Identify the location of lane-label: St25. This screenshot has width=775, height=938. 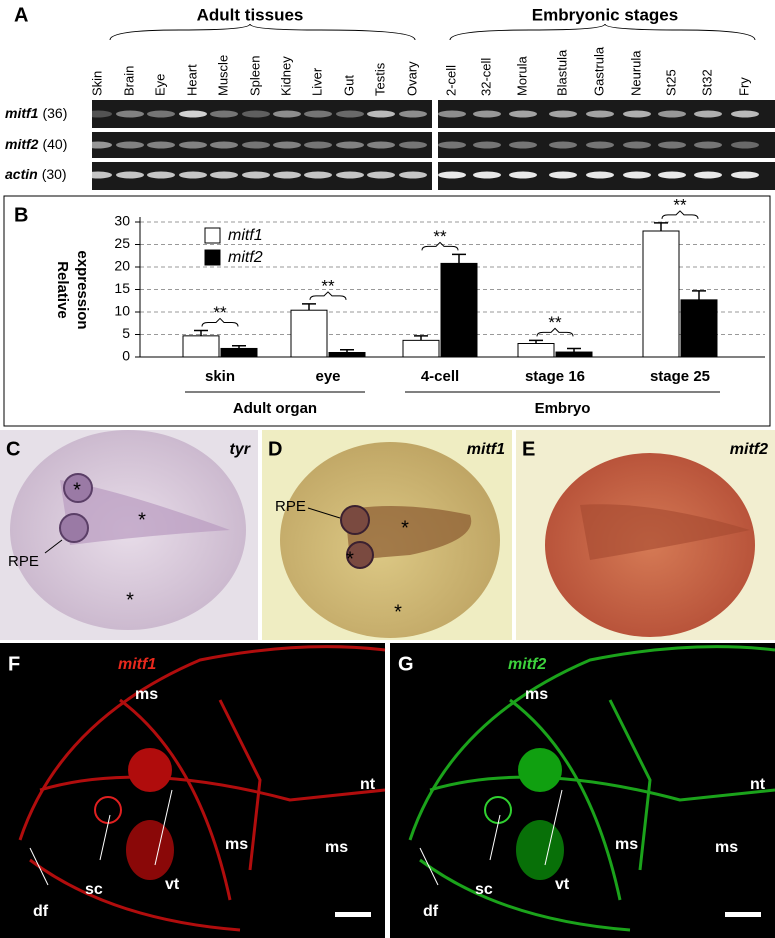
(670, 82).